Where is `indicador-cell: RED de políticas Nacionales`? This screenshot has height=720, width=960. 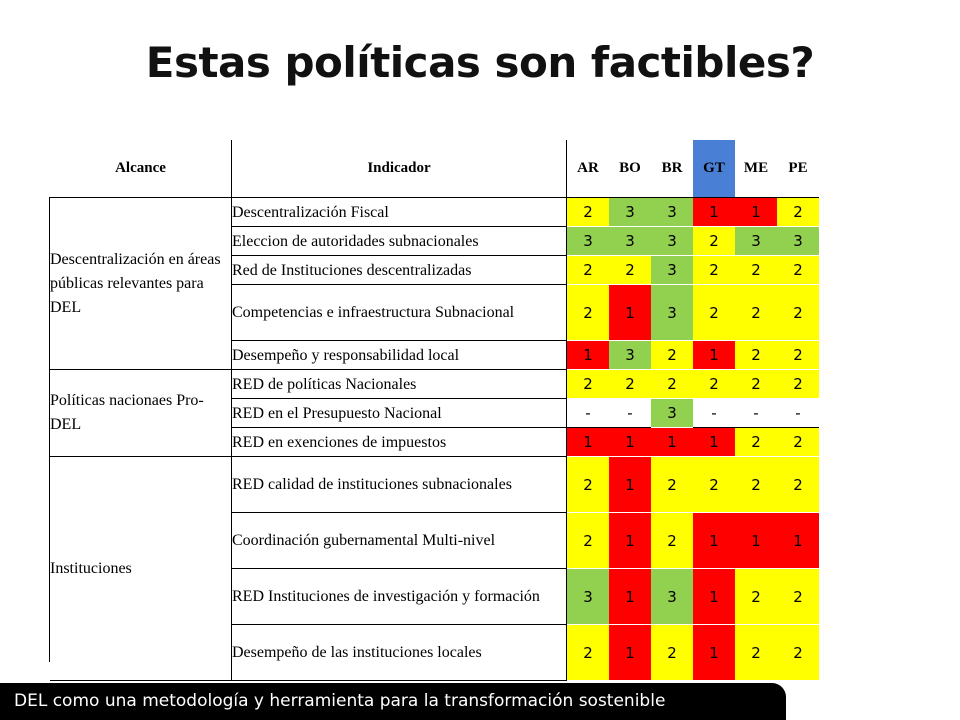
indicador-cell: RED de políticas Nacionales is located at coordinates (399, 384).